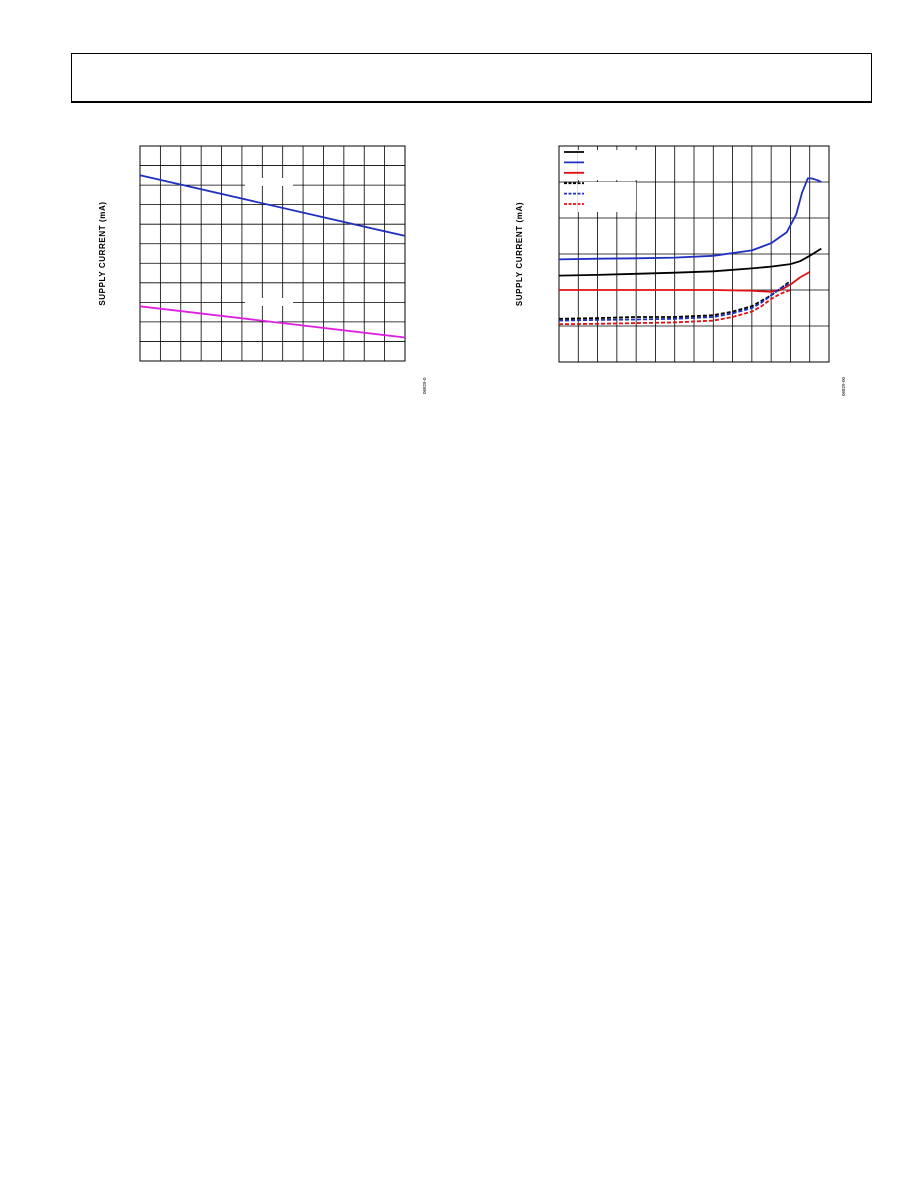 This screenshot has height=1188, width=918. I want to click on chart-left: SUPPLY CURRENT (mA) 06829-0, so click(262, 269).